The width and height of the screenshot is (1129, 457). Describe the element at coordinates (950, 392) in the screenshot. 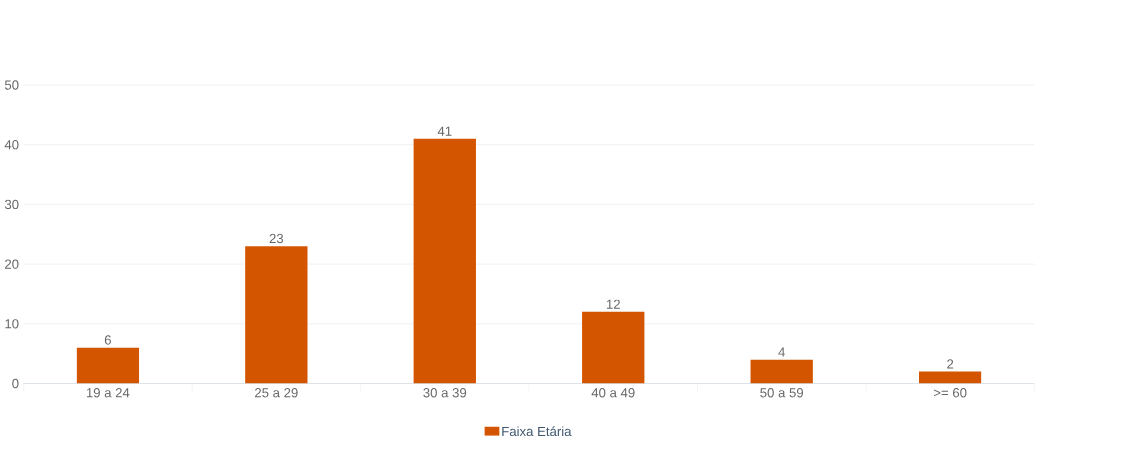

I see `x-tick-label: >= 60` at that location.